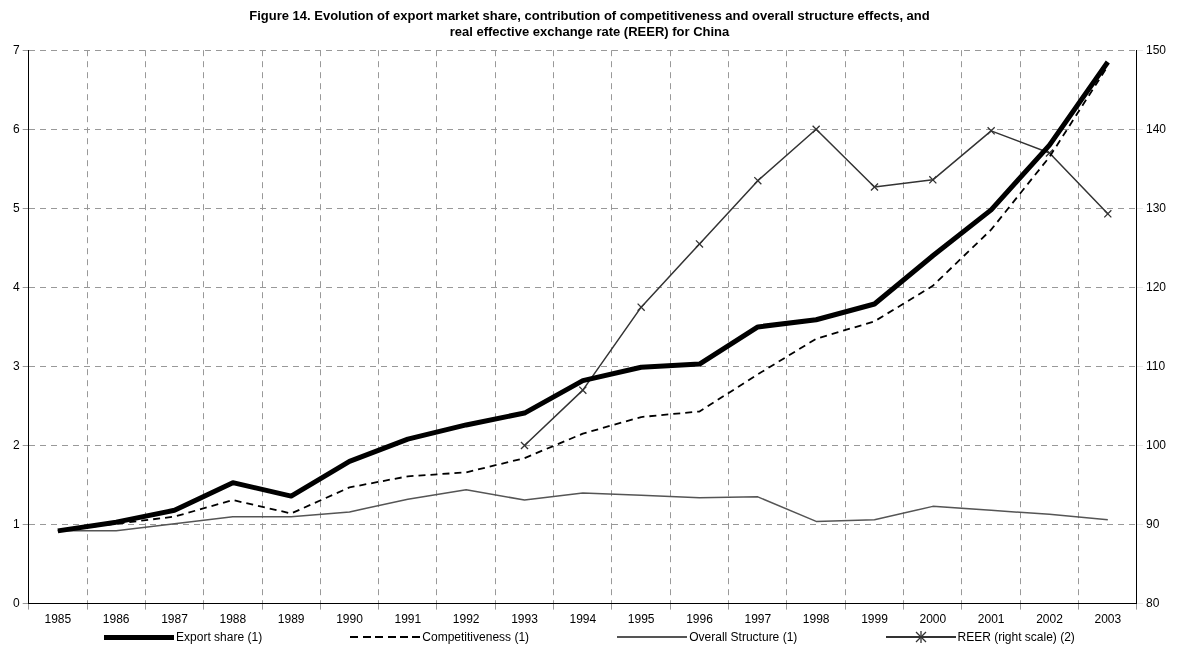 The image size is (1179, 664). What do you see at coordinates (1152, 602) in the screenshot?
I see `y2-tick-label: 80` at bounding box center [1152, 602].